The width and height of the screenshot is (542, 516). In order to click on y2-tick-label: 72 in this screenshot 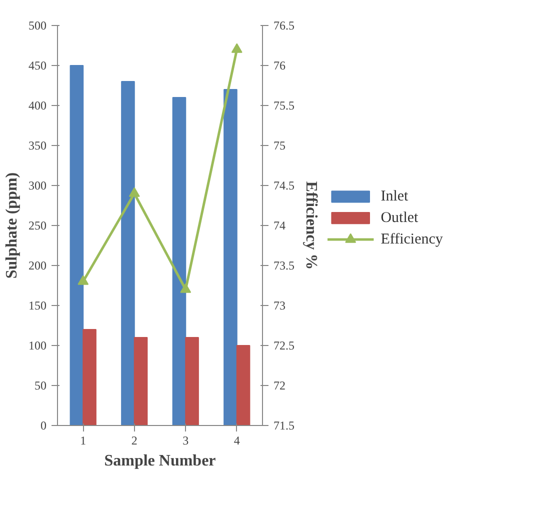, I will do `click(280, 385)`.